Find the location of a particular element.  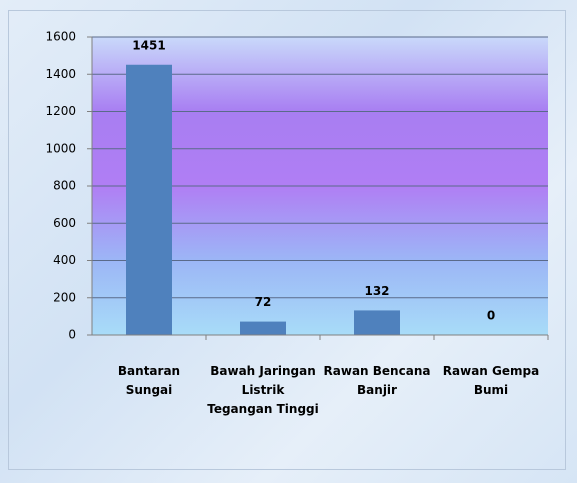

y-tick-label: 600 is located at coordinates (64, 223).